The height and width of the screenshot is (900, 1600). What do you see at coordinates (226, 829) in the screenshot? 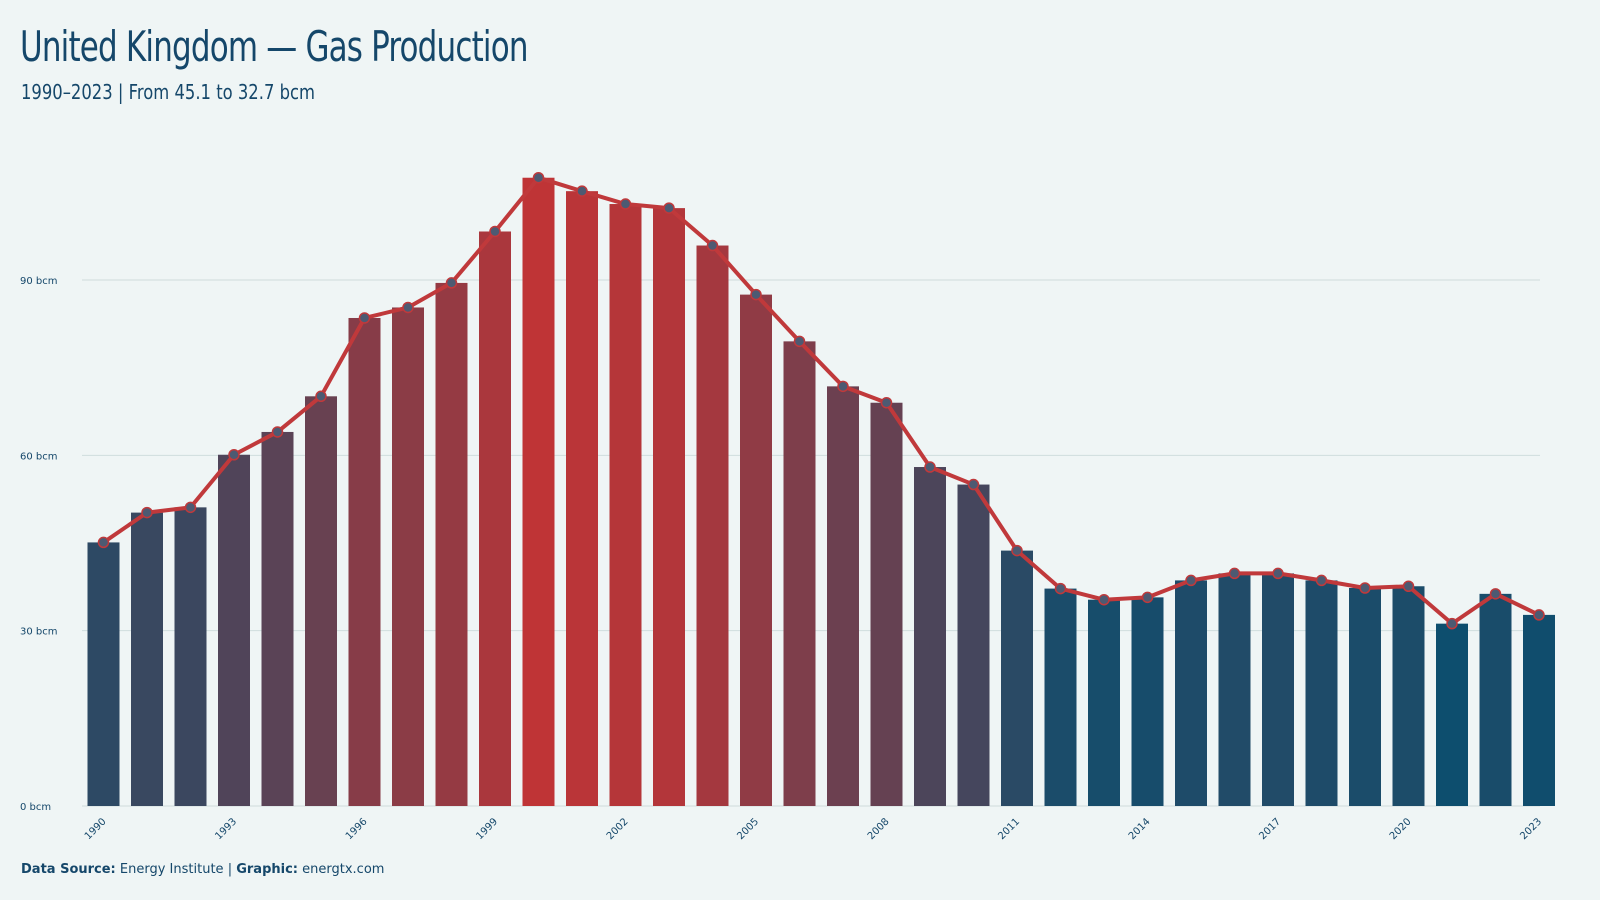
I see `x-tick-label: 1993` at bounding box center [226, 829].